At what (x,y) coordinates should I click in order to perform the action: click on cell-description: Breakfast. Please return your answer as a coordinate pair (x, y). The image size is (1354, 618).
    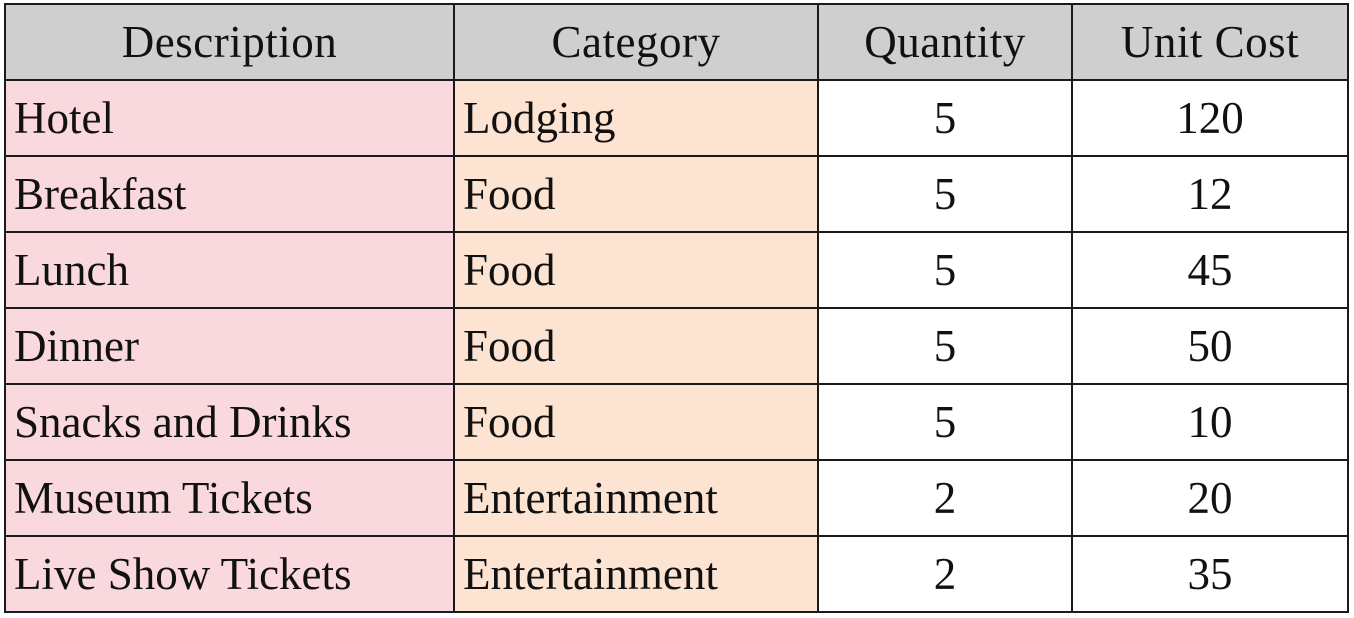
    Looking at the image, I should click on (229, 194).